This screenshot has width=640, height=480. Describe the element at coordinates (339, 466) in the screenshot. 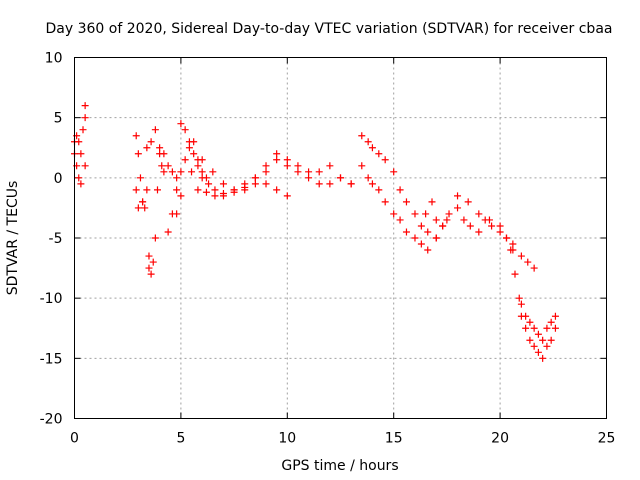

I see `x-axis-label: GPS time / hours` at that location.